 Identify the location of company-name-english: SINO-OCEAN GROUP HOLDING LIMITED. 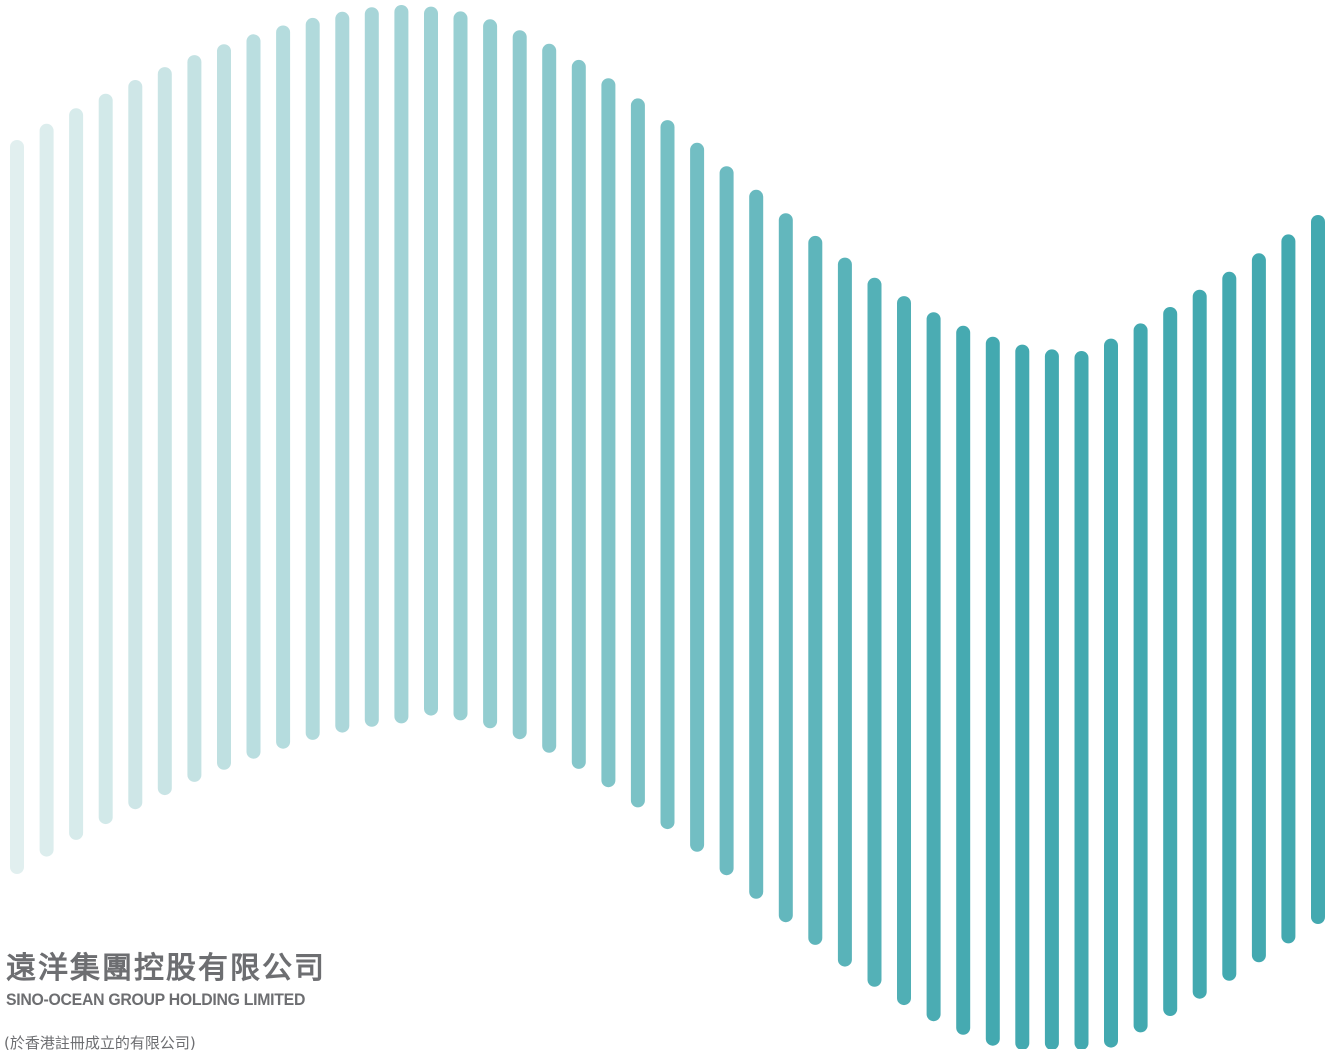
(156, 999).